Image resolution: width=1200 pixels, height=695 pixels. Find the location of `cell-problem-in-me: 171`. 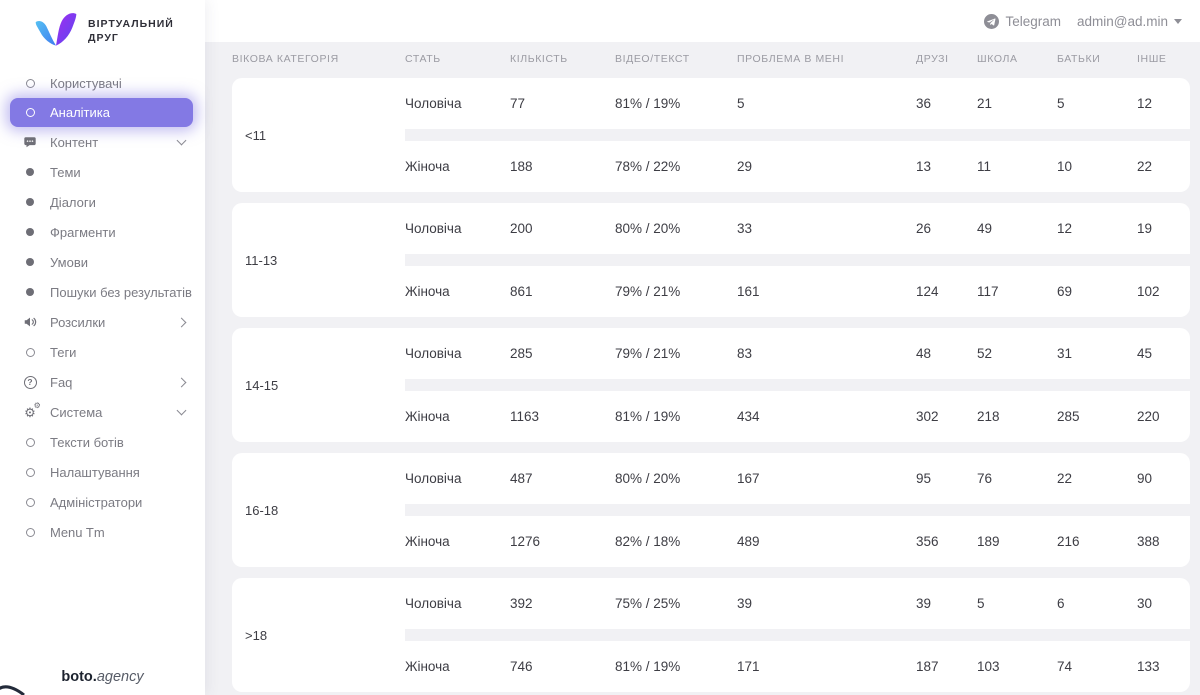

cell-problem-in-me: 171 is located at coordinates (748, 666).